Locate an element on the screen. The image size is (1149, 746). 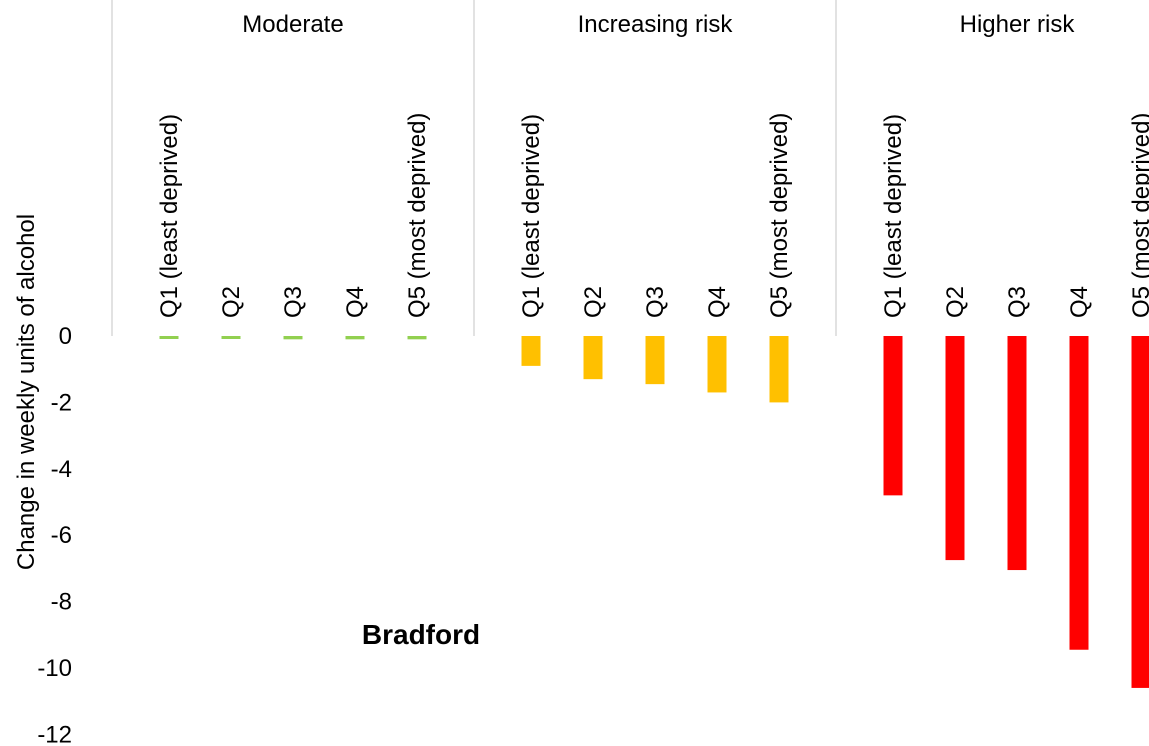
group-labels: Moderate Increasing risk Higher risk is located at coordinates (658, 24).